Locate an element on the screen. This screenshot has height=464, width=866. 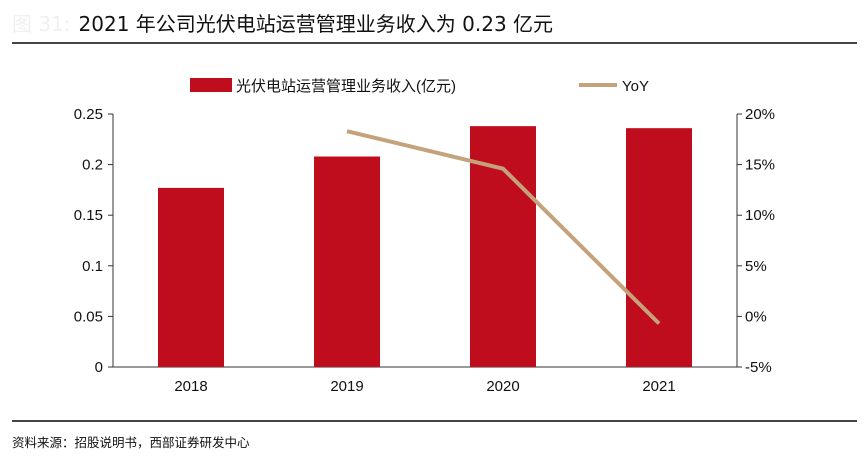
left-tick-label: 0.05 is located at coordinates (88, 316).